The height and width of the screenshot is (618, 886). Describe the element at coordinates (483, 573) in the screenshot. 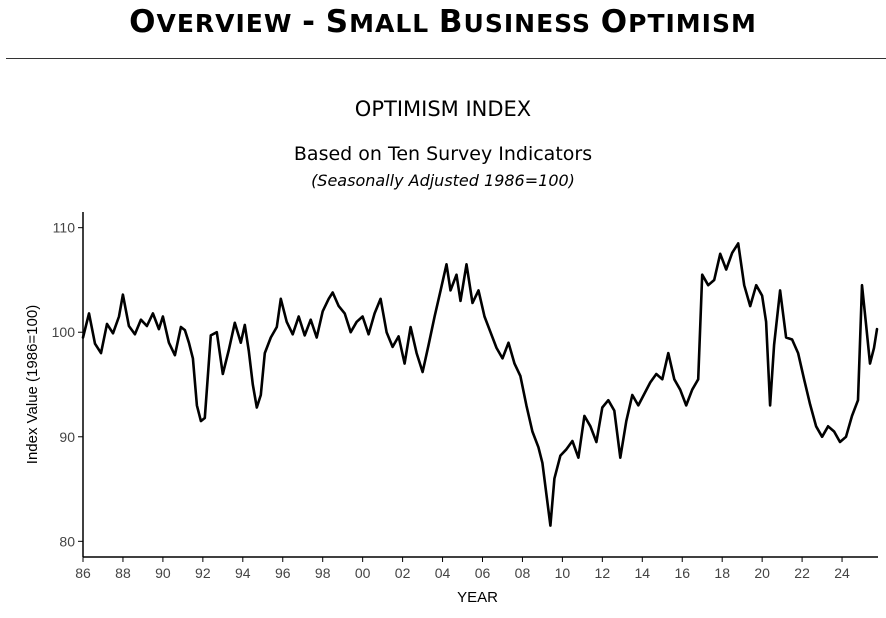

I see `x-tick-label: 06` at that location.